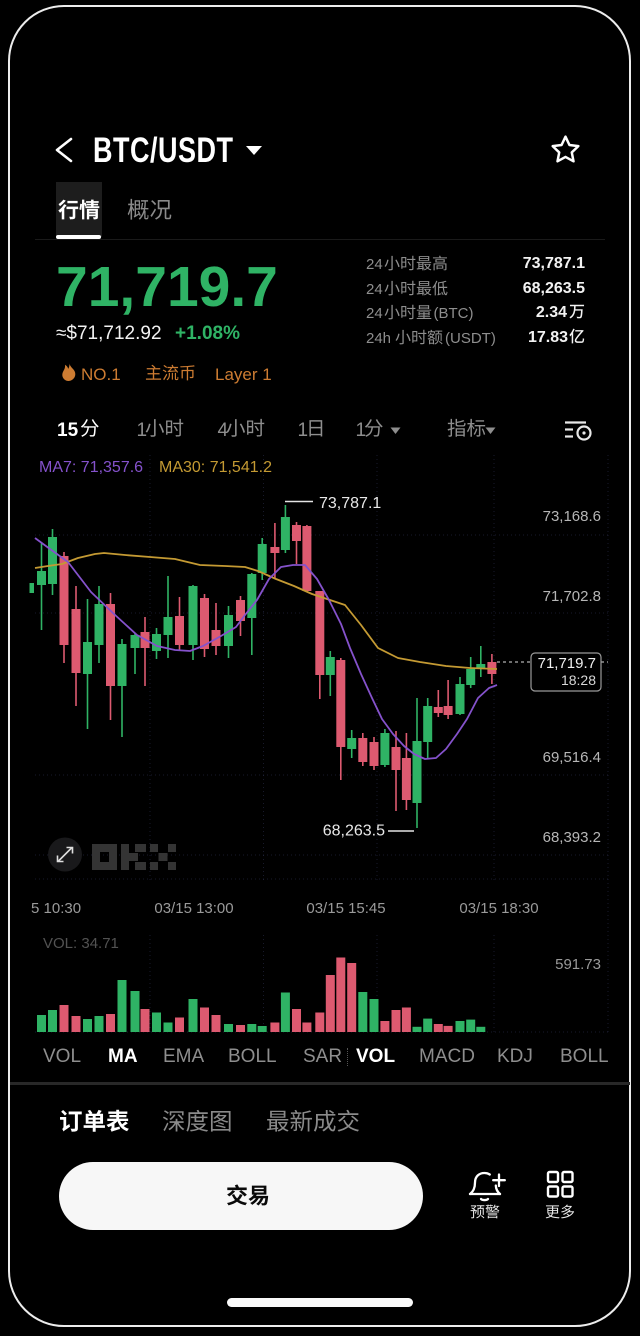 Image resolution: width=640 pixels, height=1336 pixels. Describe the element at coordinates (354, 831) in the screenshot. I see `svg-text: 68,263.5` at that location.